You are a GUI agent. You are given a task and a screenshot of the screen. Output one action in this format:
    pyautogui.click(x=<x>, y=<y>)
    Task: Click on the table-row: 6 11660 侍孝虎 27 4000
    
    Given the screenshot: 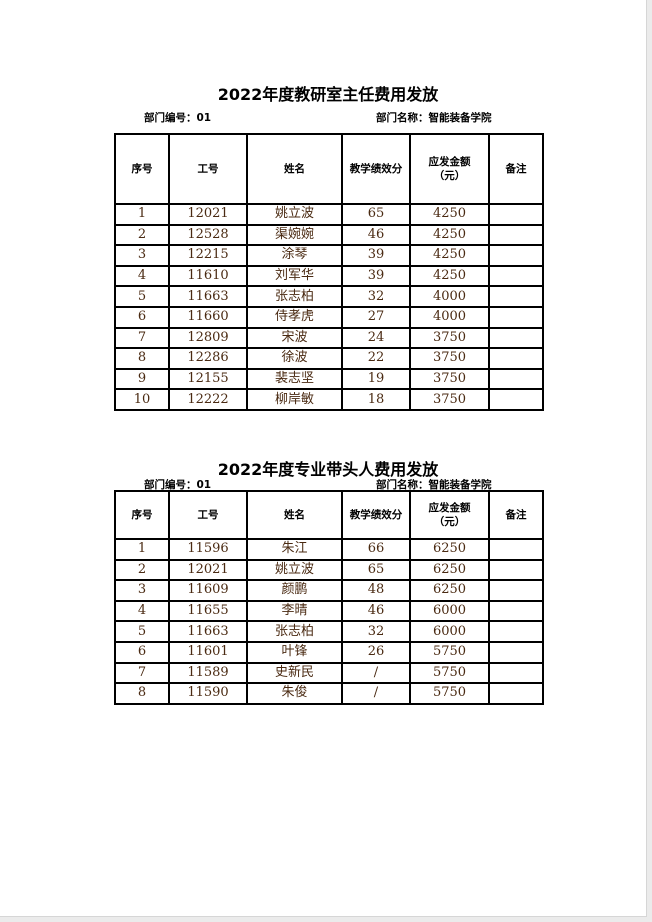 What is the action you would take?
    pyautogui.click(x=329, y=317)
    